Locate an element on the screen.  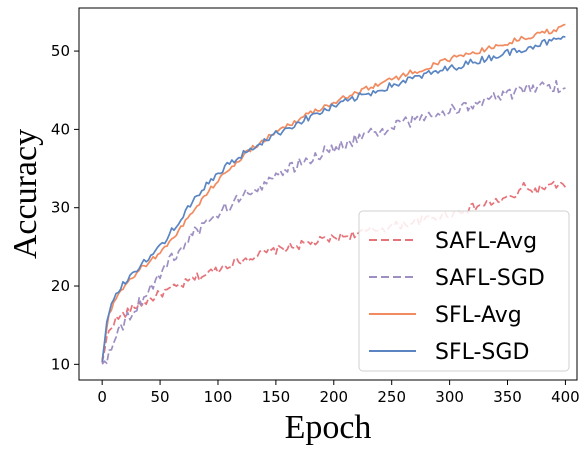
x-tick-label: 350 is located at coordinates (507, 397).